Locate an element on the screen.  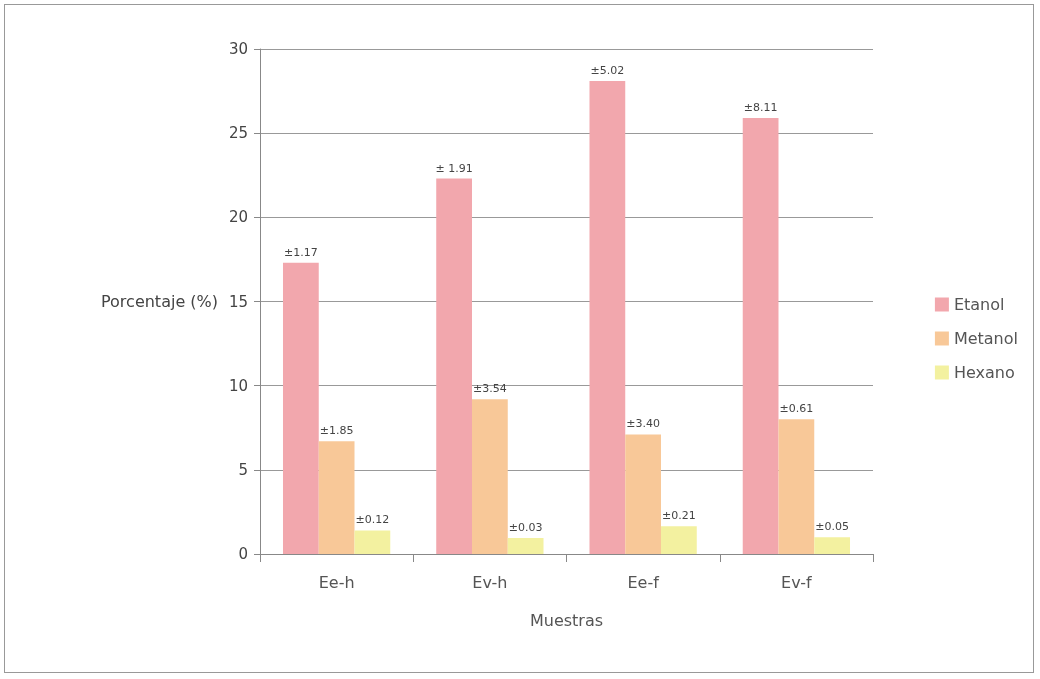
annotation: ±0.05 is located at coordinates (832, 527).